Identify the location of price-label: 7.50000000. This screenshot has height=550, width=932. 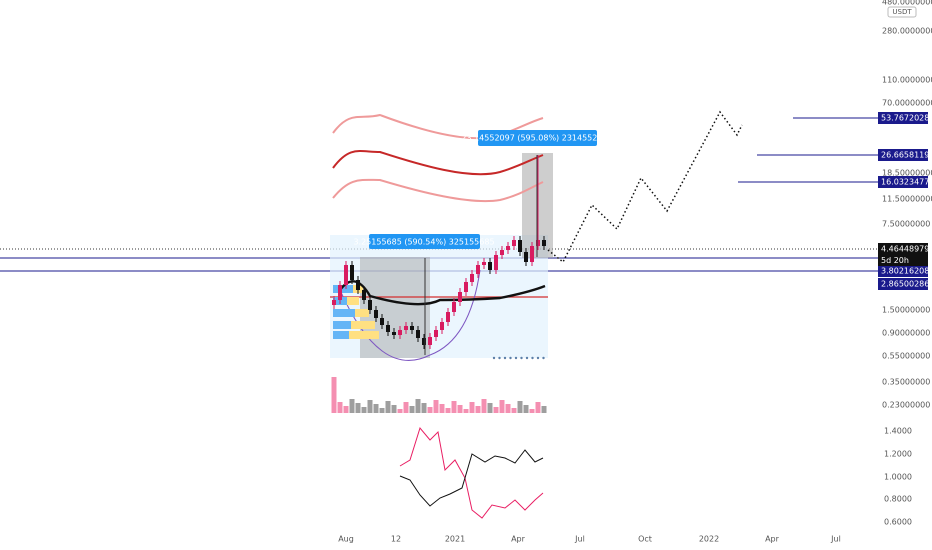
(906, 224).